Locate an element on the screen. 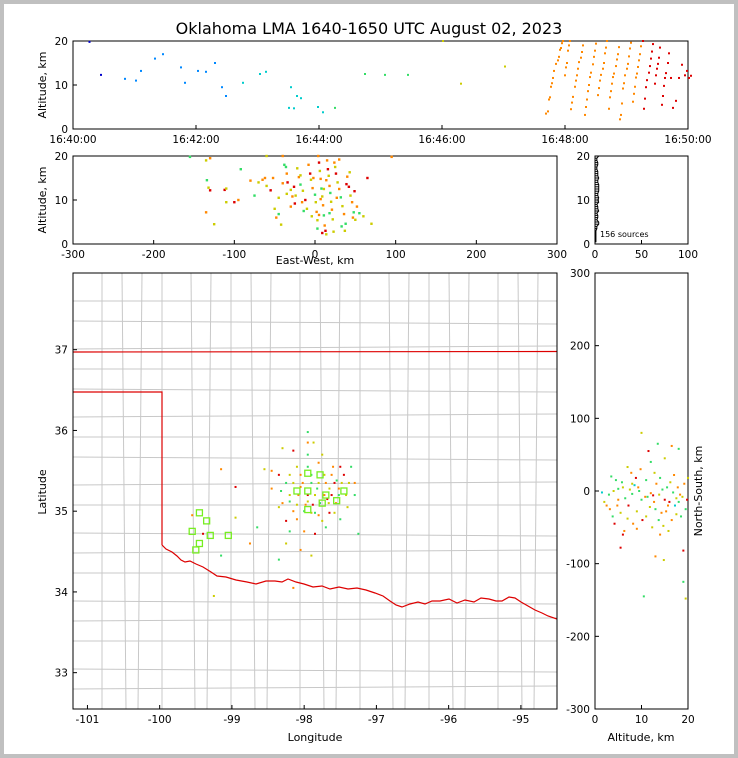 The width and height of the screenshot is (738, 758). plan-view-ytick-label: 34 is located at coordinates (62, 593).